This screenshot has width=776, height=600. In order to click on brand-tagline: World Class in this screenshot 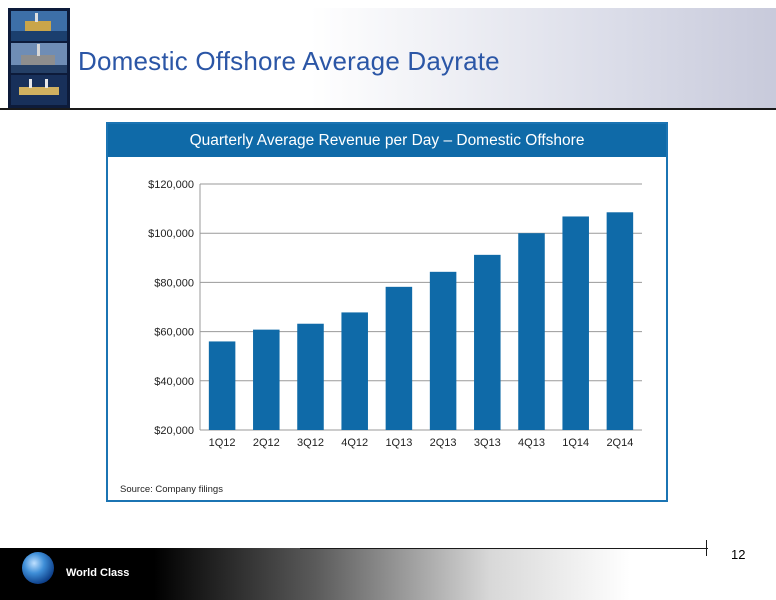, I will do `click(98, 573)`.